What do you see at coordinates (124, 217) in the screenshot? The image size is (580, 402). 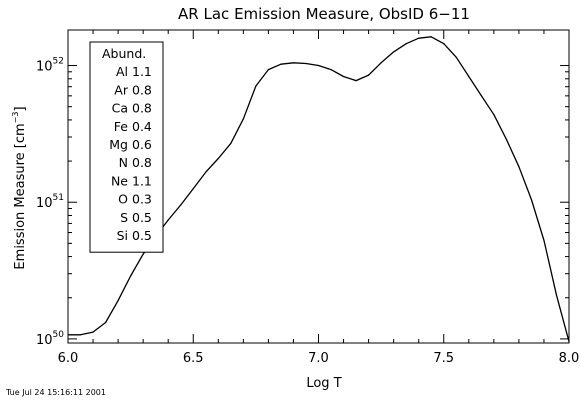 I see `legend-element: S` at bounding box center [124, 217].